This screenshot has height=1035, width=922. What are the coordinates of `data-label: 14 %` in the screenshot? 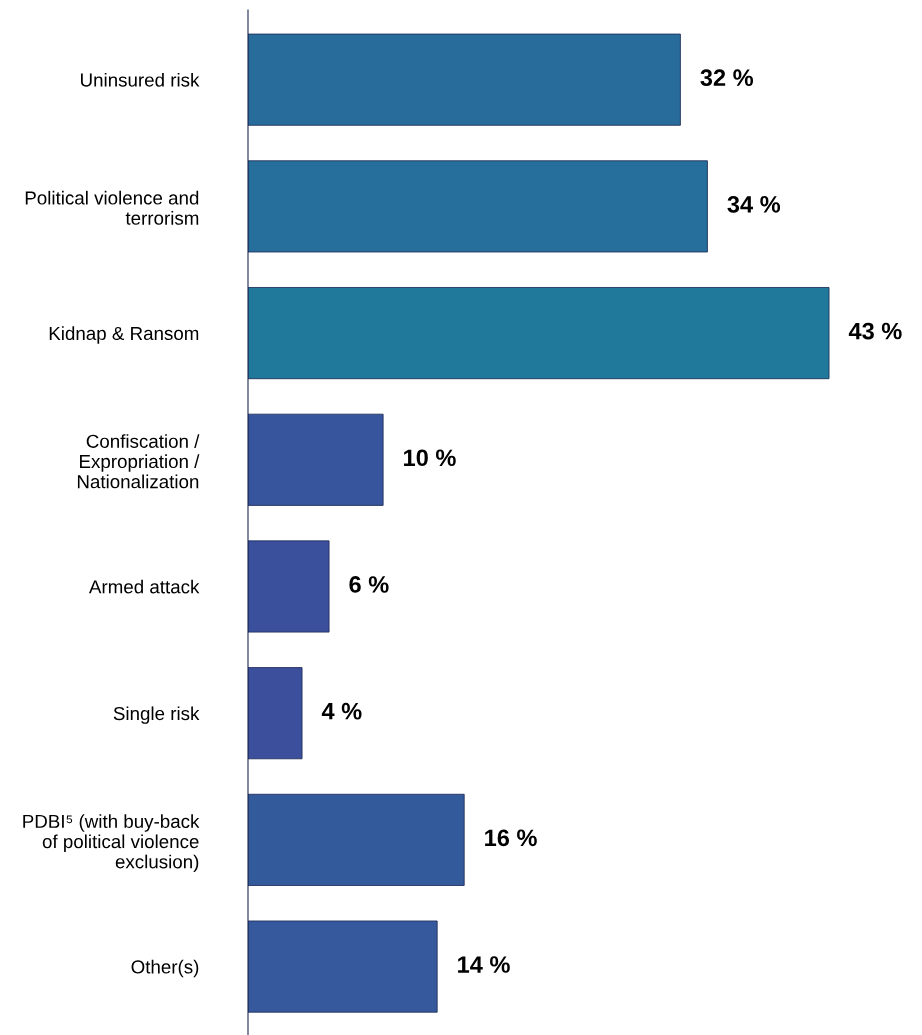 It's located at (484, 964).